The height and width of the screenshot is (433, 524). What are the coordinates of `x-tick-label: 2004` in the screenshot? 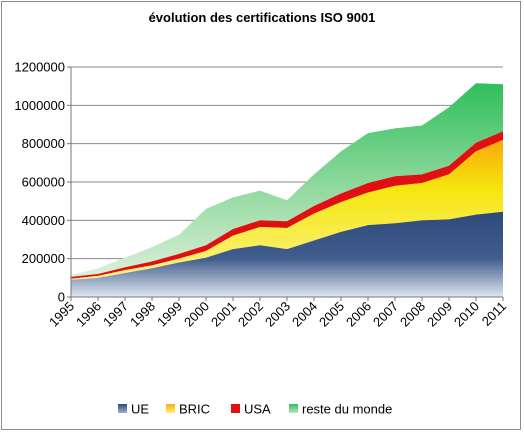 It's located at (304, 314).